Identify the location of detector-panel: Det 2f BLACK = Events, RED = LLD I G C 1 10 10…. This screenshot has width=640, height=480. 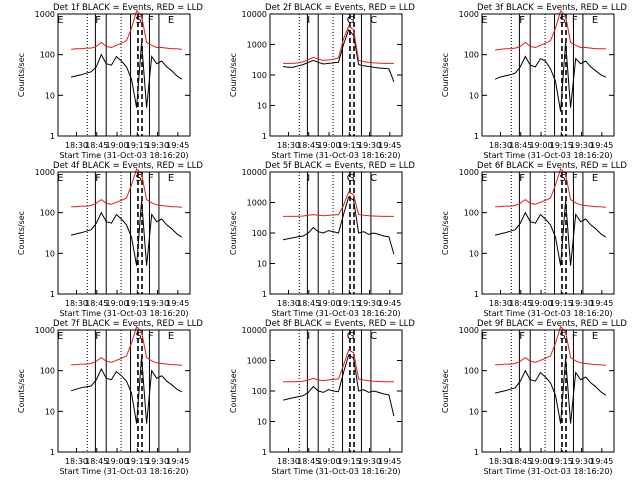
(322, 81).